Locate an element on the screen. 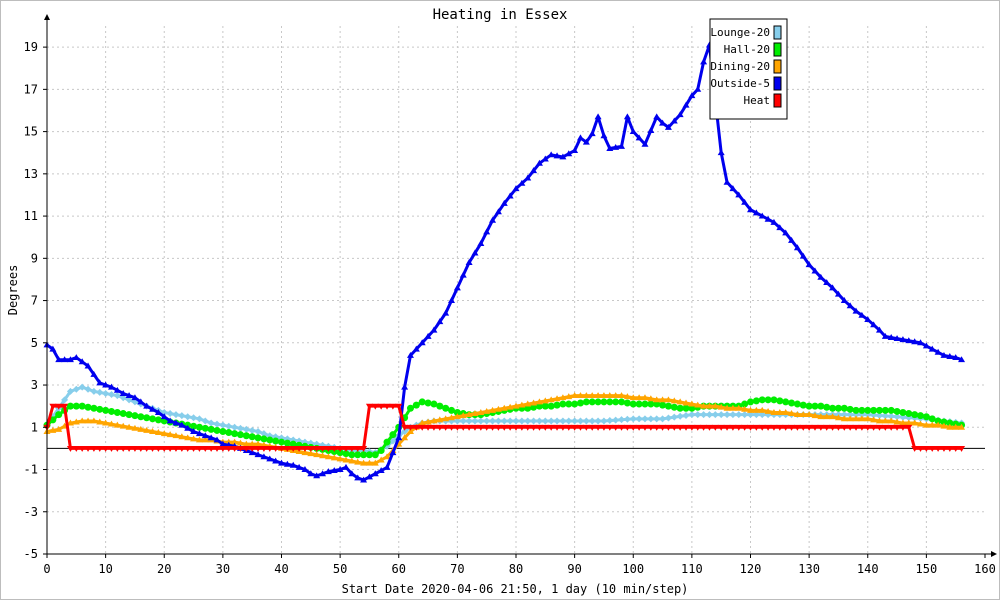 This screenshot has height=604, width=1000. hall-20-markers is located at coordinates (504, 427).